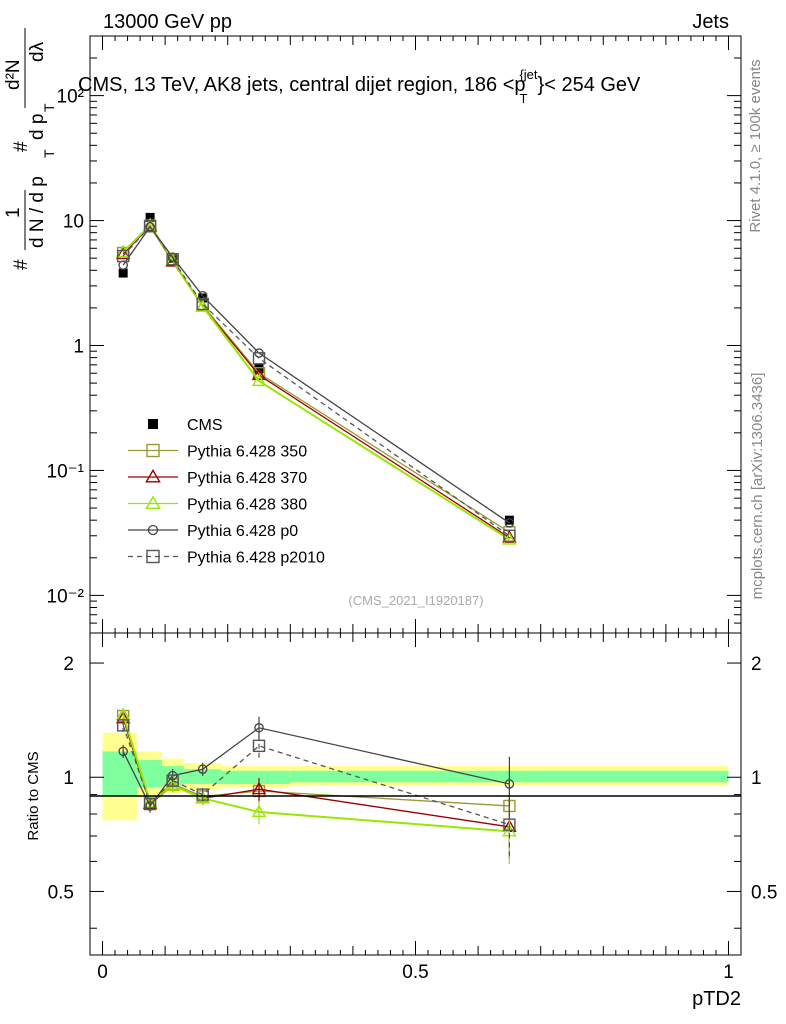  What do you see at coordinates (757, 486) in the screenshot?
I see `mcplots-label: mcplots.cern.ch [arXiv:1306.3436]` at bounding box center [757, 486].